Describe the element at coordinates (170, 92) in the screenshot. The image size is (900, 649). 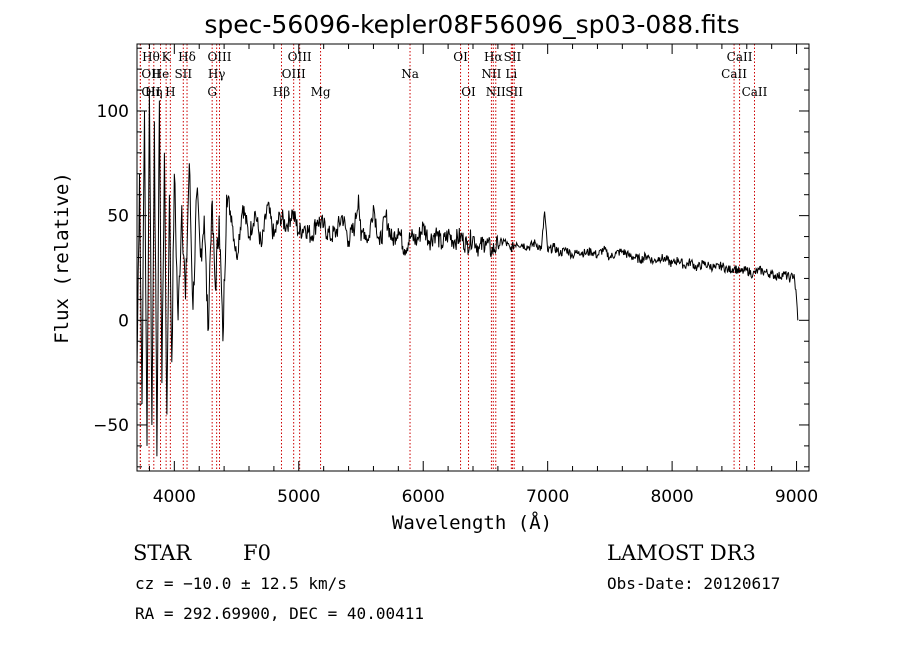
I see `spectral-line-label: H` at that location.